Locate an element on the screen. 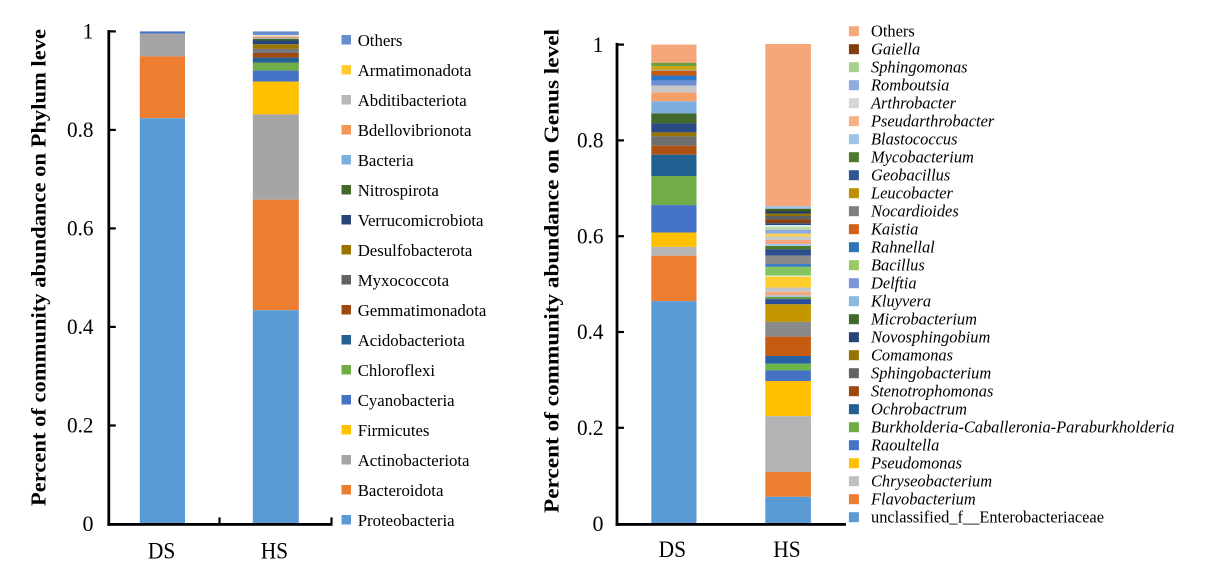 The image size is (1221, 586). svg-text: Sphingobacterium is located at coordinates (931, 373).